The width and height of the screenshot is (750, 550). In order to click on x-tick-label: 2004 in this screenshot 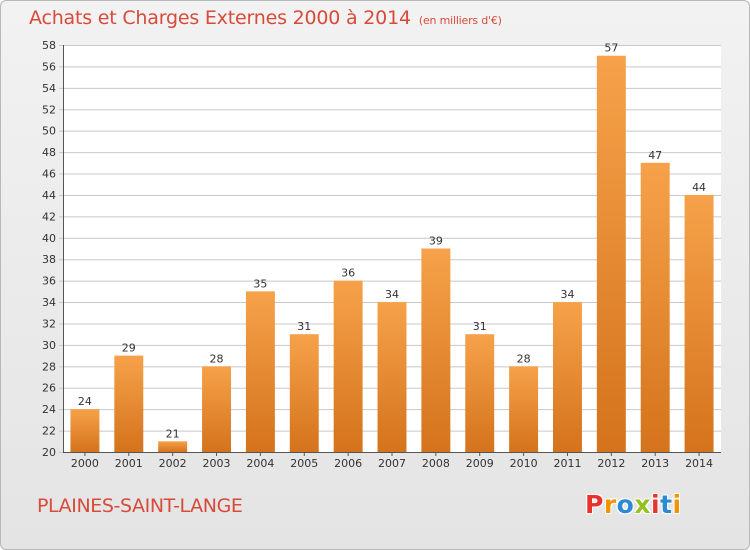, I will do `click(260, 463)`.